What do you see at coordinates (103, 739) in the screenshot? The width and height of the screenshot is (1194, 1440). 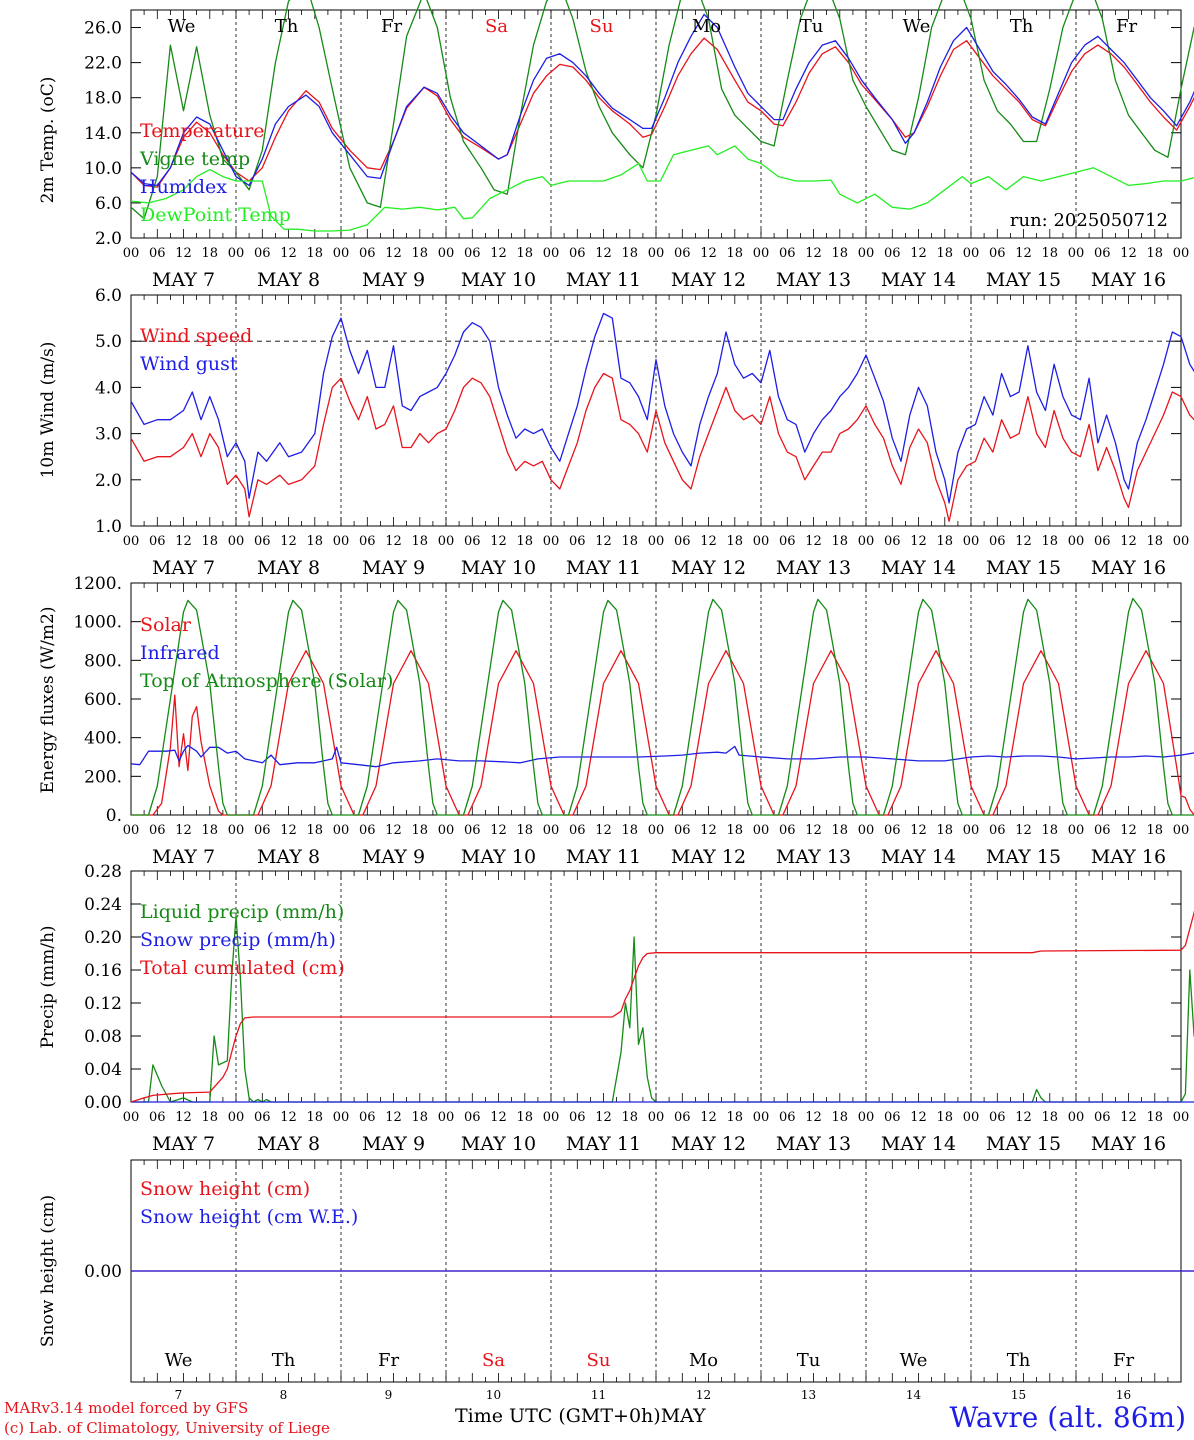 I see `y-tick-label: 400.` at bounding box center [103, 739].